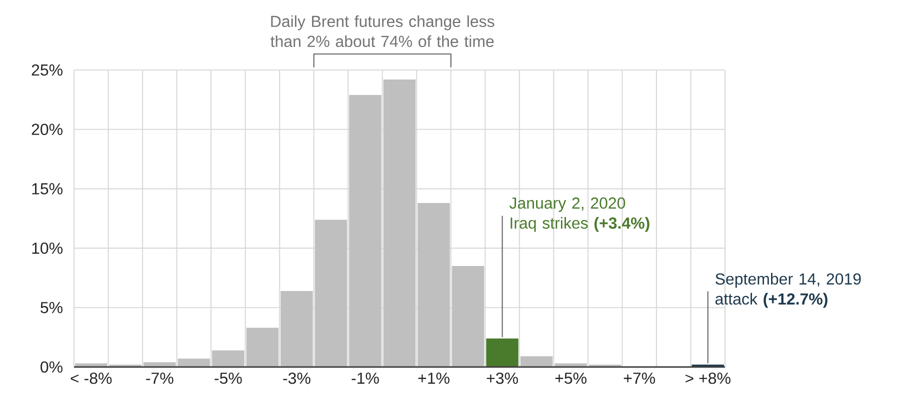  I want to click on x-tick-label: +3%, so click(502, 378).